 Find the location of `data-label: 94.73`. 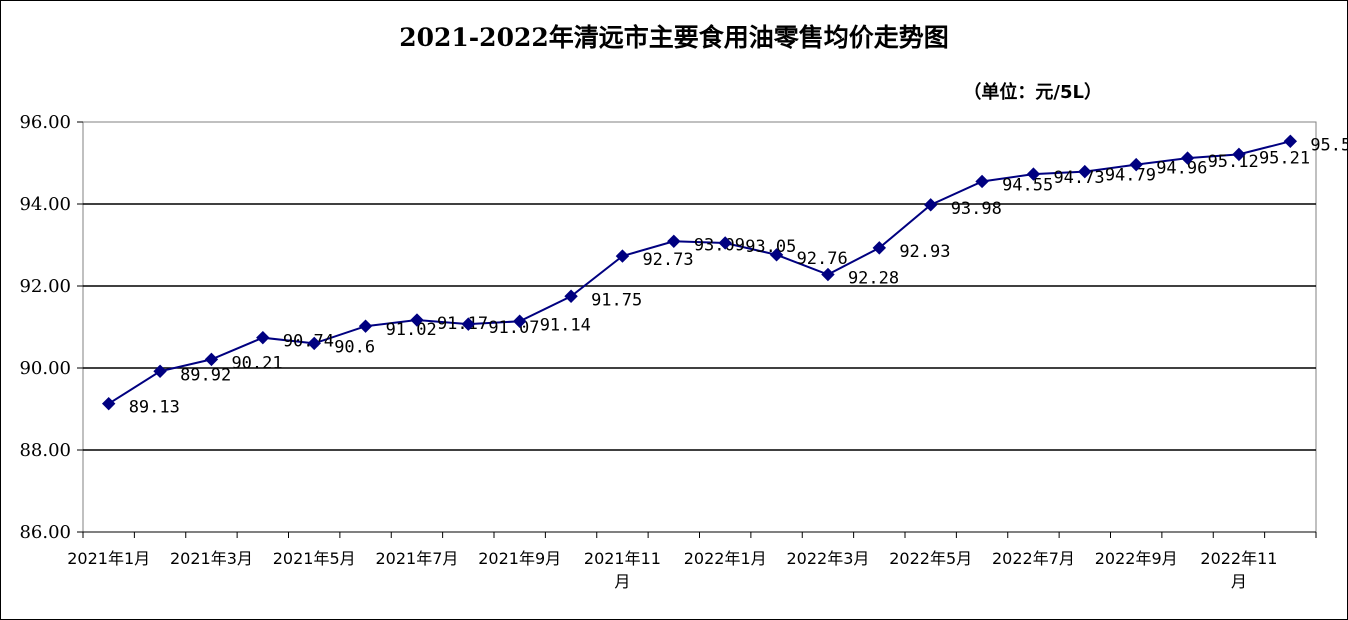

data-label: 94.73 is located at coordinates (1078, 178).